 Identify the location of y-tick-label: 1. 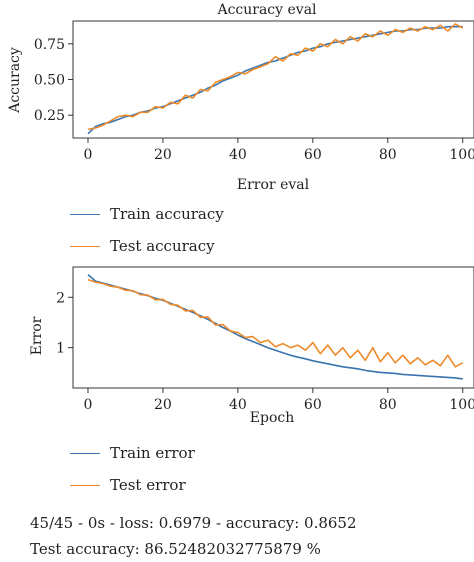
(60, 349).